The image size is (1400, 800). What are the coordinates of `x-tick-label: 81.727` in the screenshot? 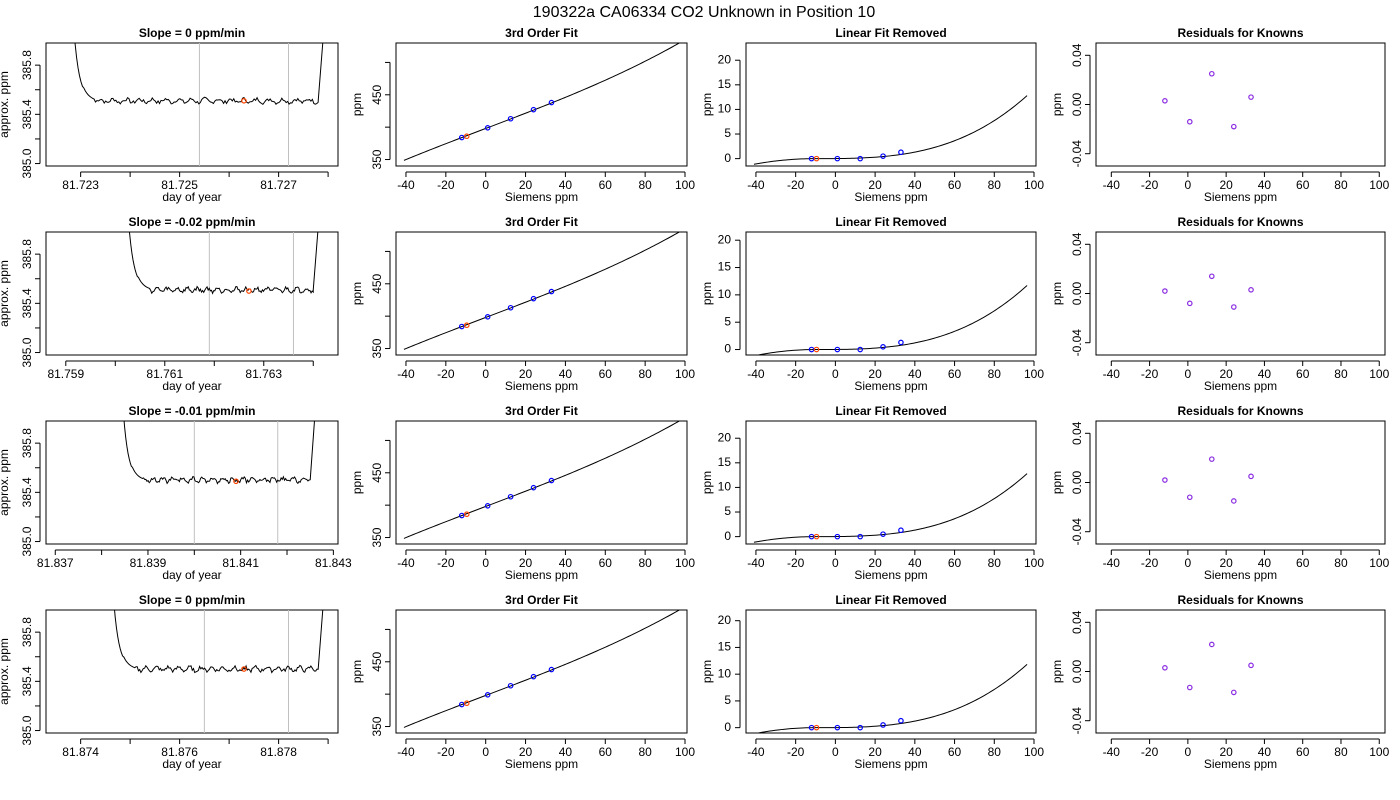 It's located at (278, 185).